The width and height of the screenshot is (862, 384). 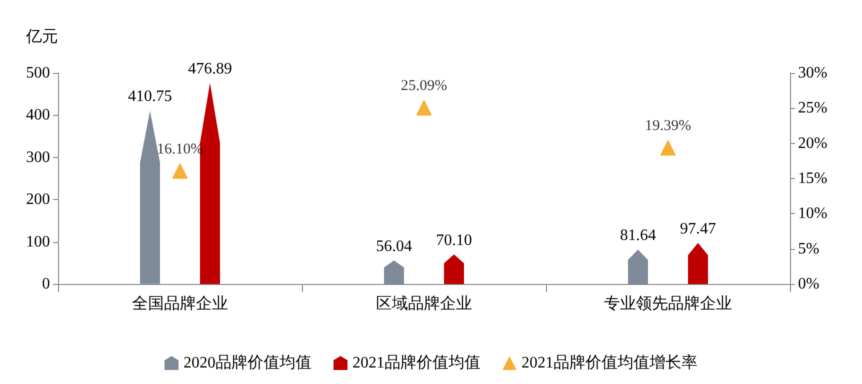 What do you see at coordinates (38, 73) in the screenshot?
I see `y-tick-label: 500` at bounding box center [38, 73].